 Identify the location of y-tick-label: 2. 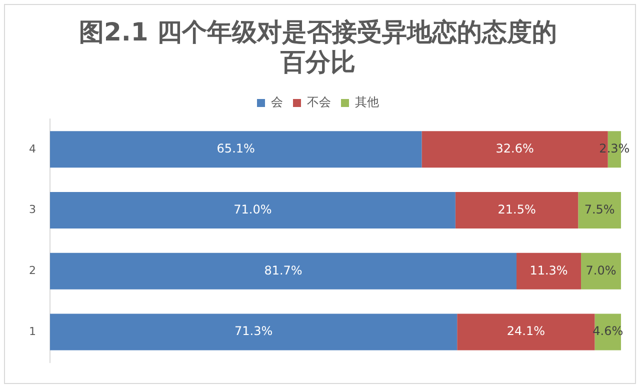
(32, 270).